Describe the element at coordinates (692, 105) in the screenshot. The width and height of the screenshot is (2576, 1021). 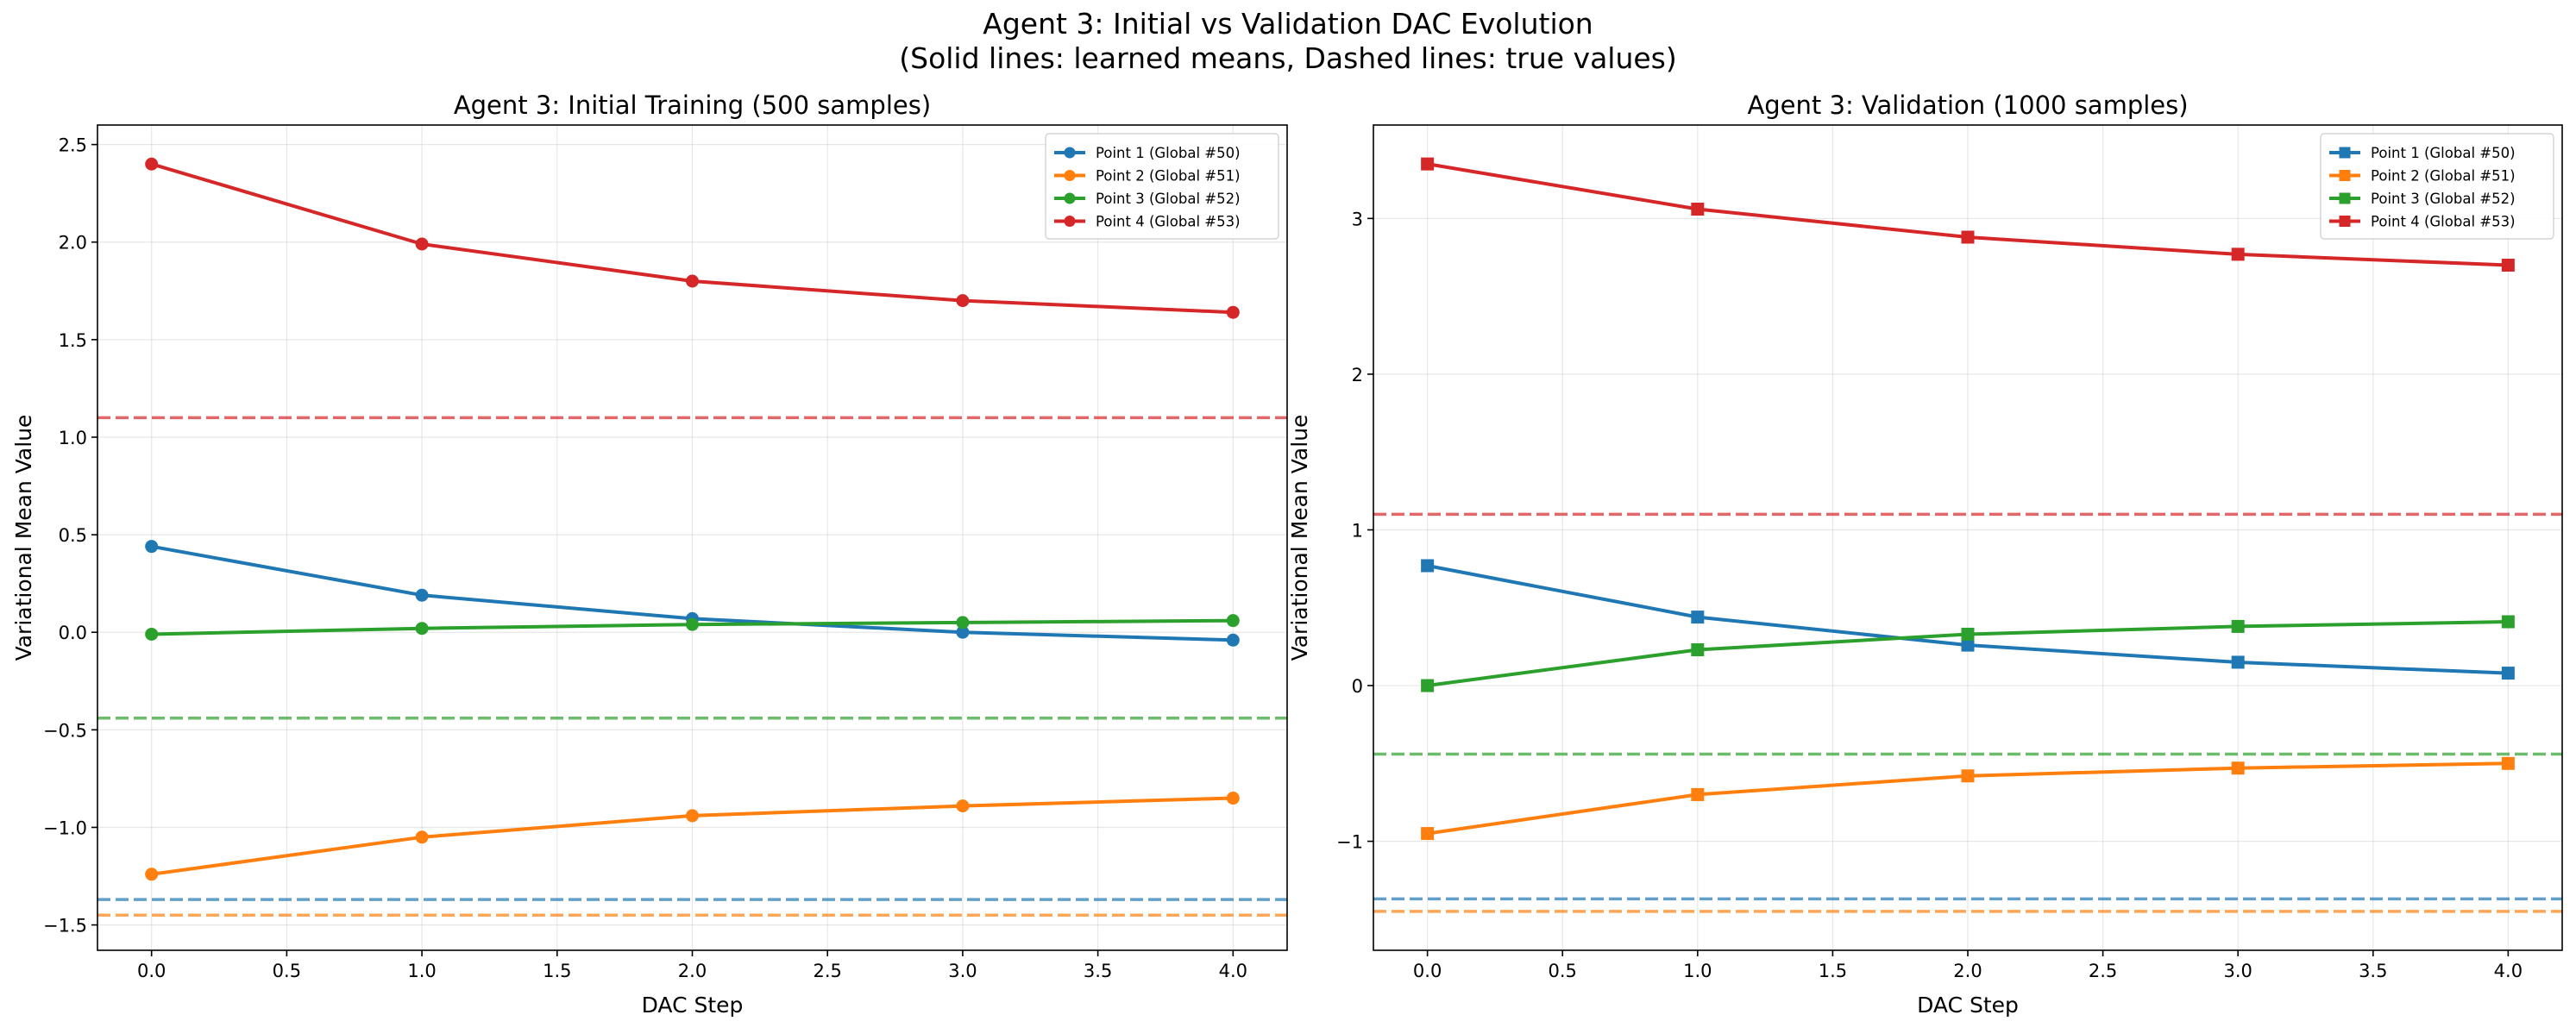
I see `chart-title: Agent 3: Initial Training (500 samples)` at that location.